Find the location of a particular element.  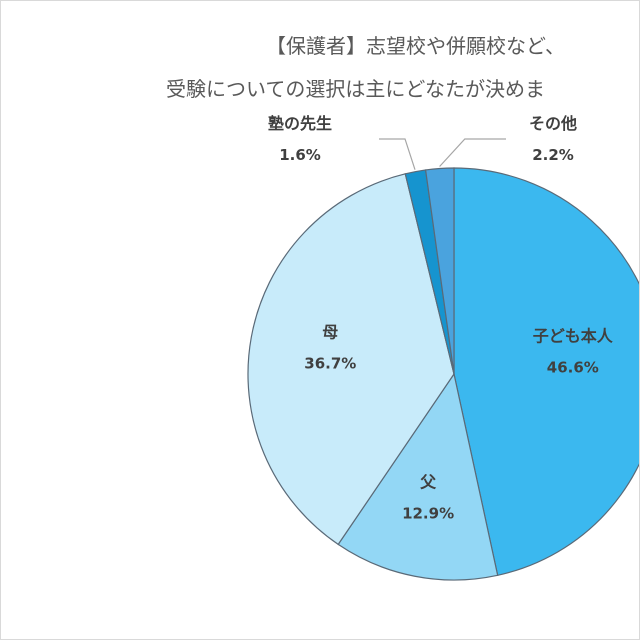

slice-label-other: その他 is located at coordinates (553, 123).